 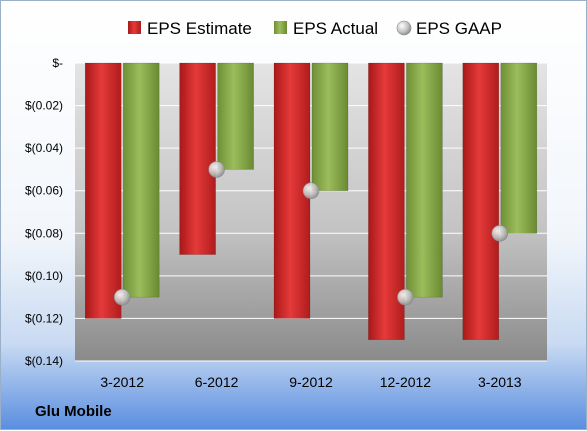 What do you see at coordinates (199, 28) in the screenshot?
I see `legend-label-estimate: EPS Estimate` at bounding box center [199, 28].